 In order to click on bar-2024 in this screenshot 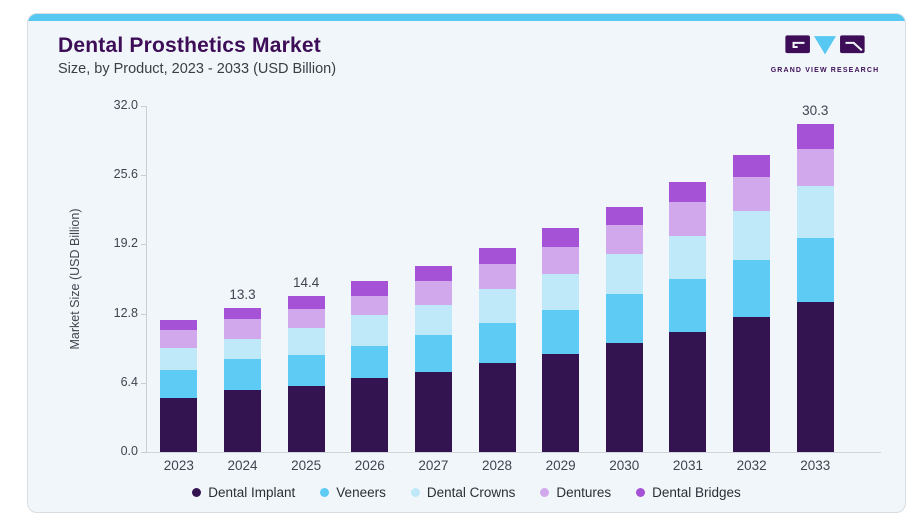, I will do `click(242, 380)`.